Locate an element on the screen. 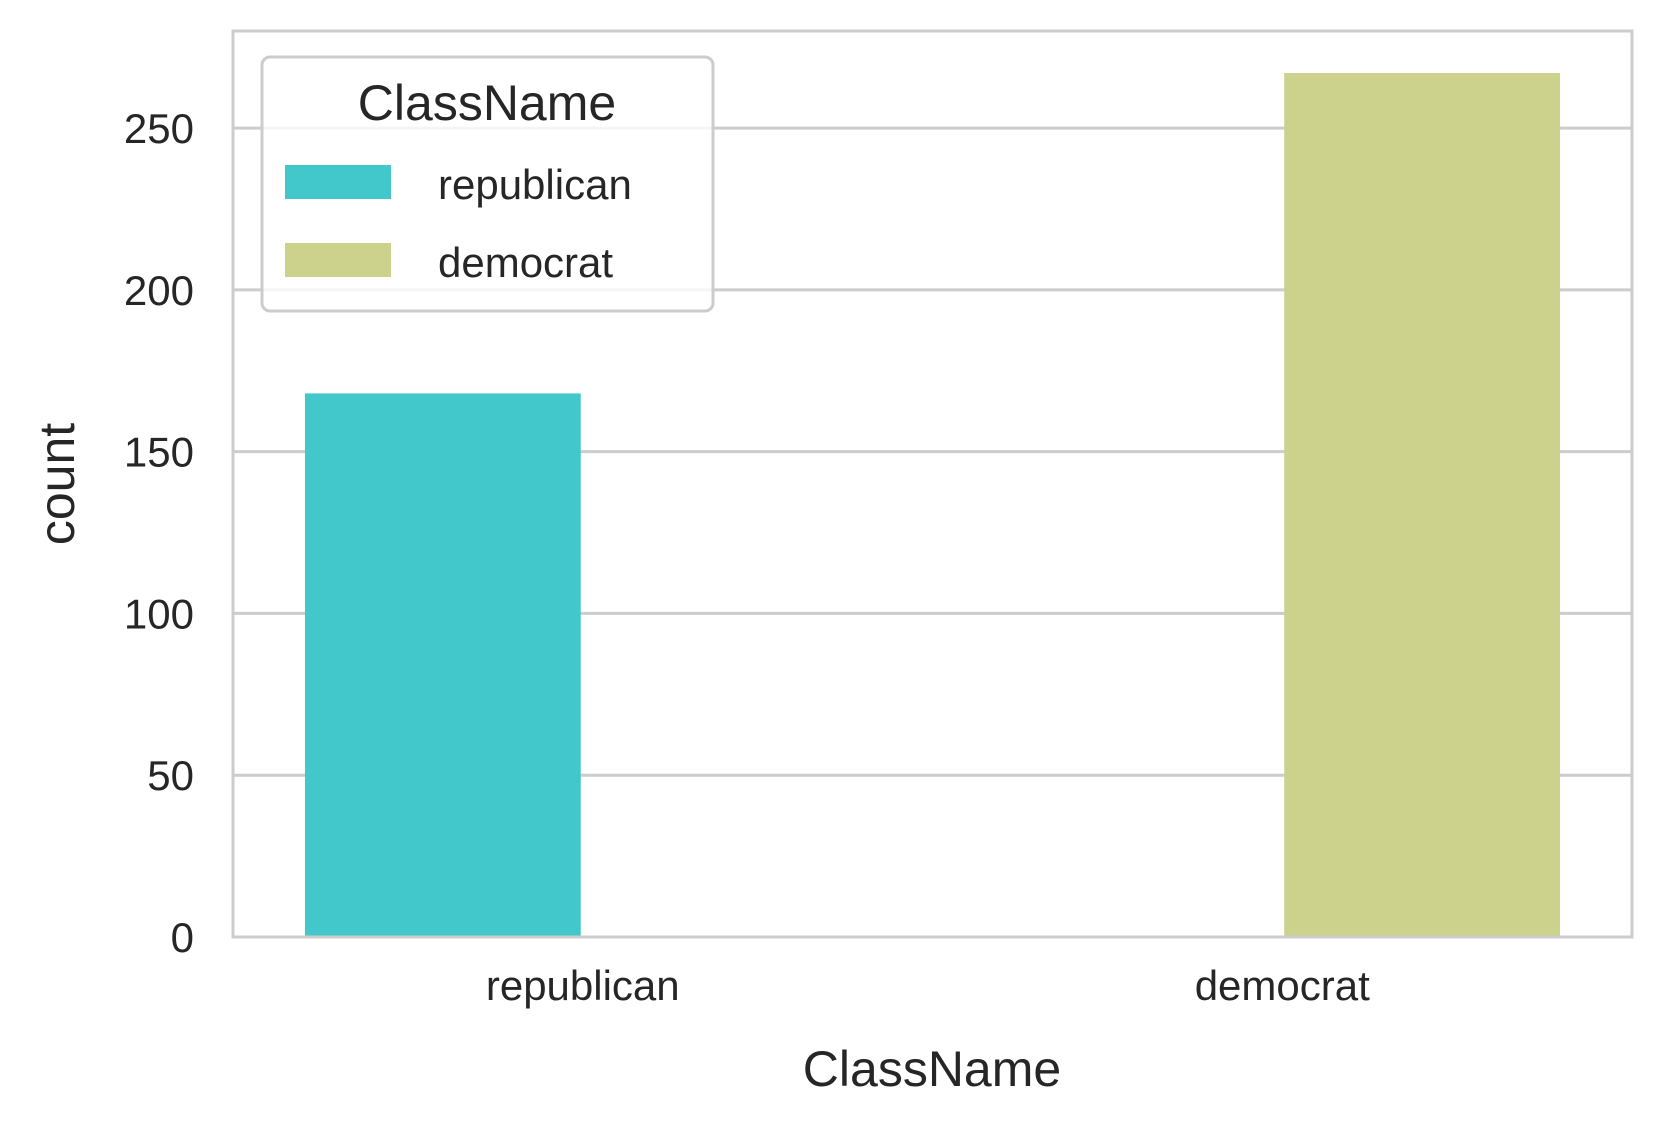 The height and width of the screenshot is (1127, 1657). x-axis-label: ClassName is located at coordinates (932, 1069).